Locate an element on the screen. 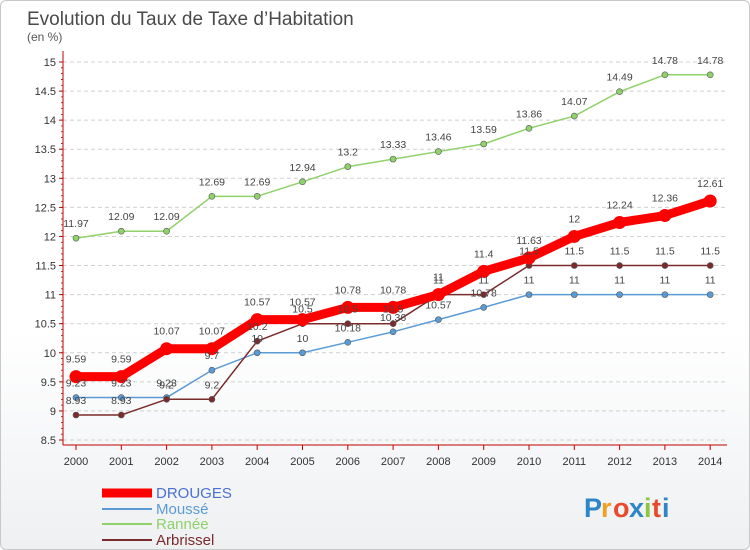 The width and height of the screenshot is (750, 550). x-tick-label: 2005 is located at coordinates (302, 462).